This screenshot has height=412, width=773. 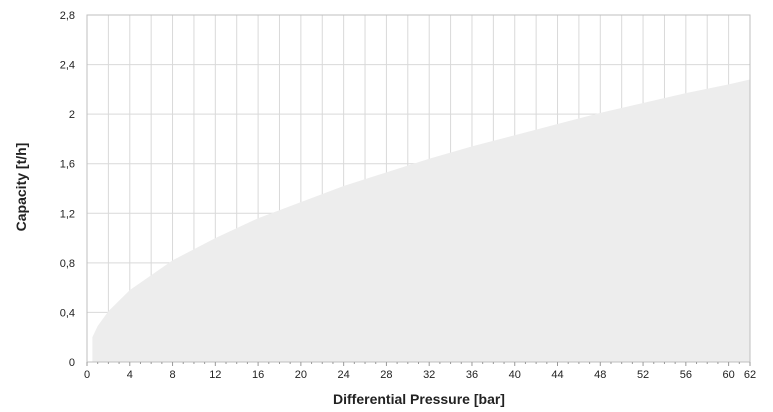 What do you see at coordinates (130, 375) in the screenshot?
I see `x-tick-label: 4` at bounding box center [130, 375].